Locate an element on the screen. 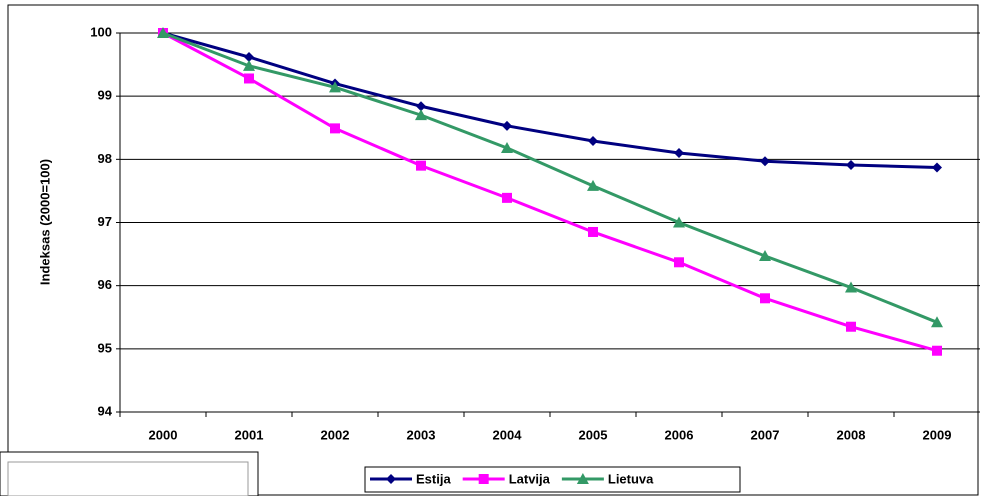 This screenshot has width=983, height=496. x-tick-label: 2001 is located at coordinates (249, 434).